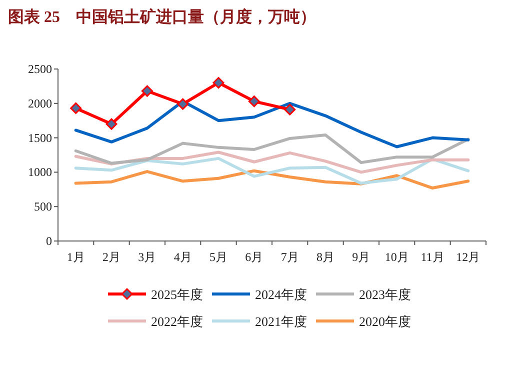  Describe the element at coordinates (43, 207) in the screenshot. I see `ytick: 500` at that location.